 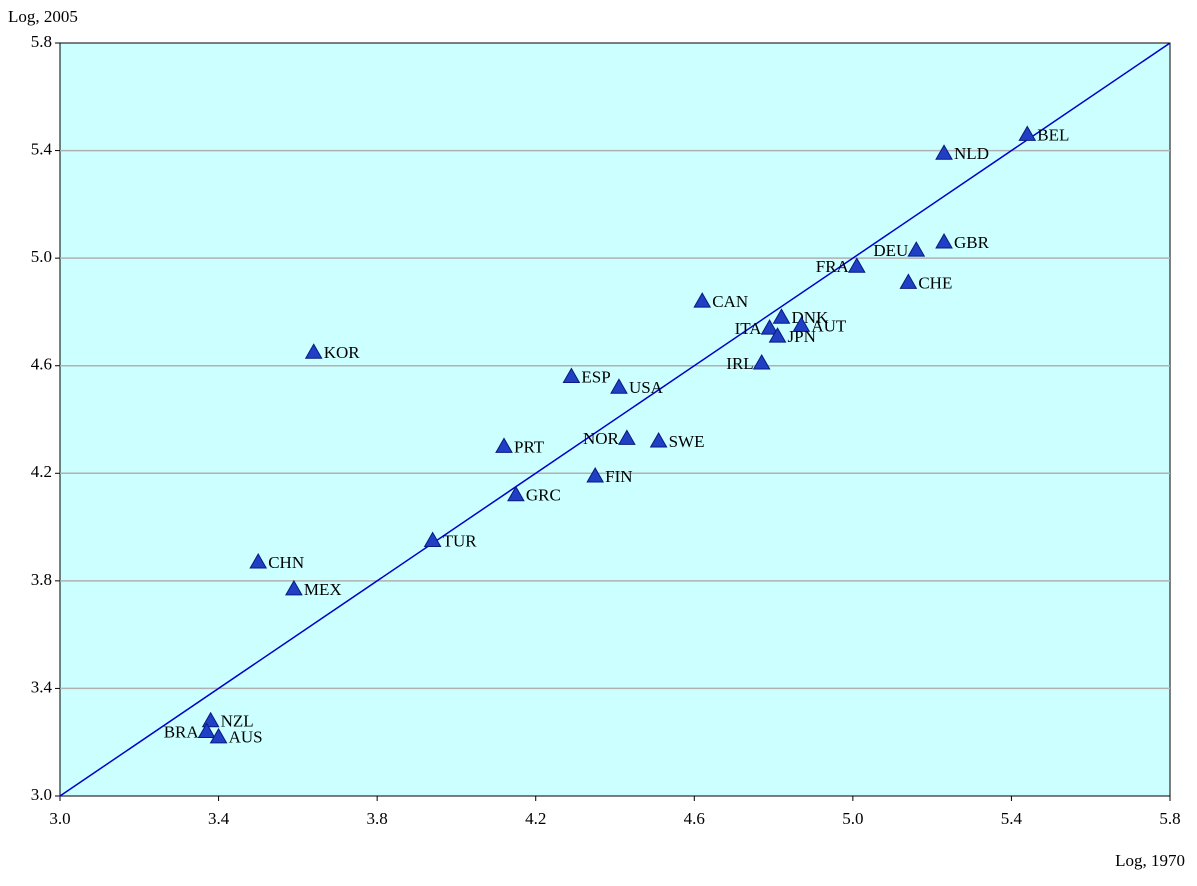 I want to click on point-label: IRL, so click(x=739, y=363).